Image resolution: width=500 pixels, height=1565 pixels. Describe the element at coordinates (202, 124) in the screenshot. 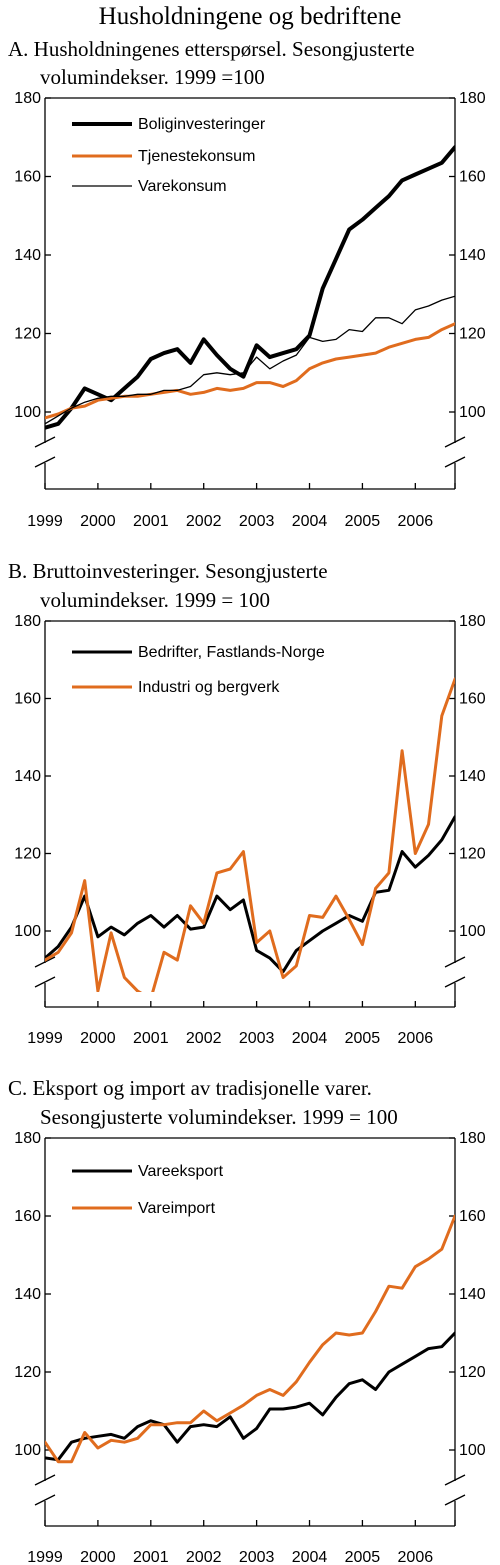

I see `legend-label: Boliginvesteringer` at that location.